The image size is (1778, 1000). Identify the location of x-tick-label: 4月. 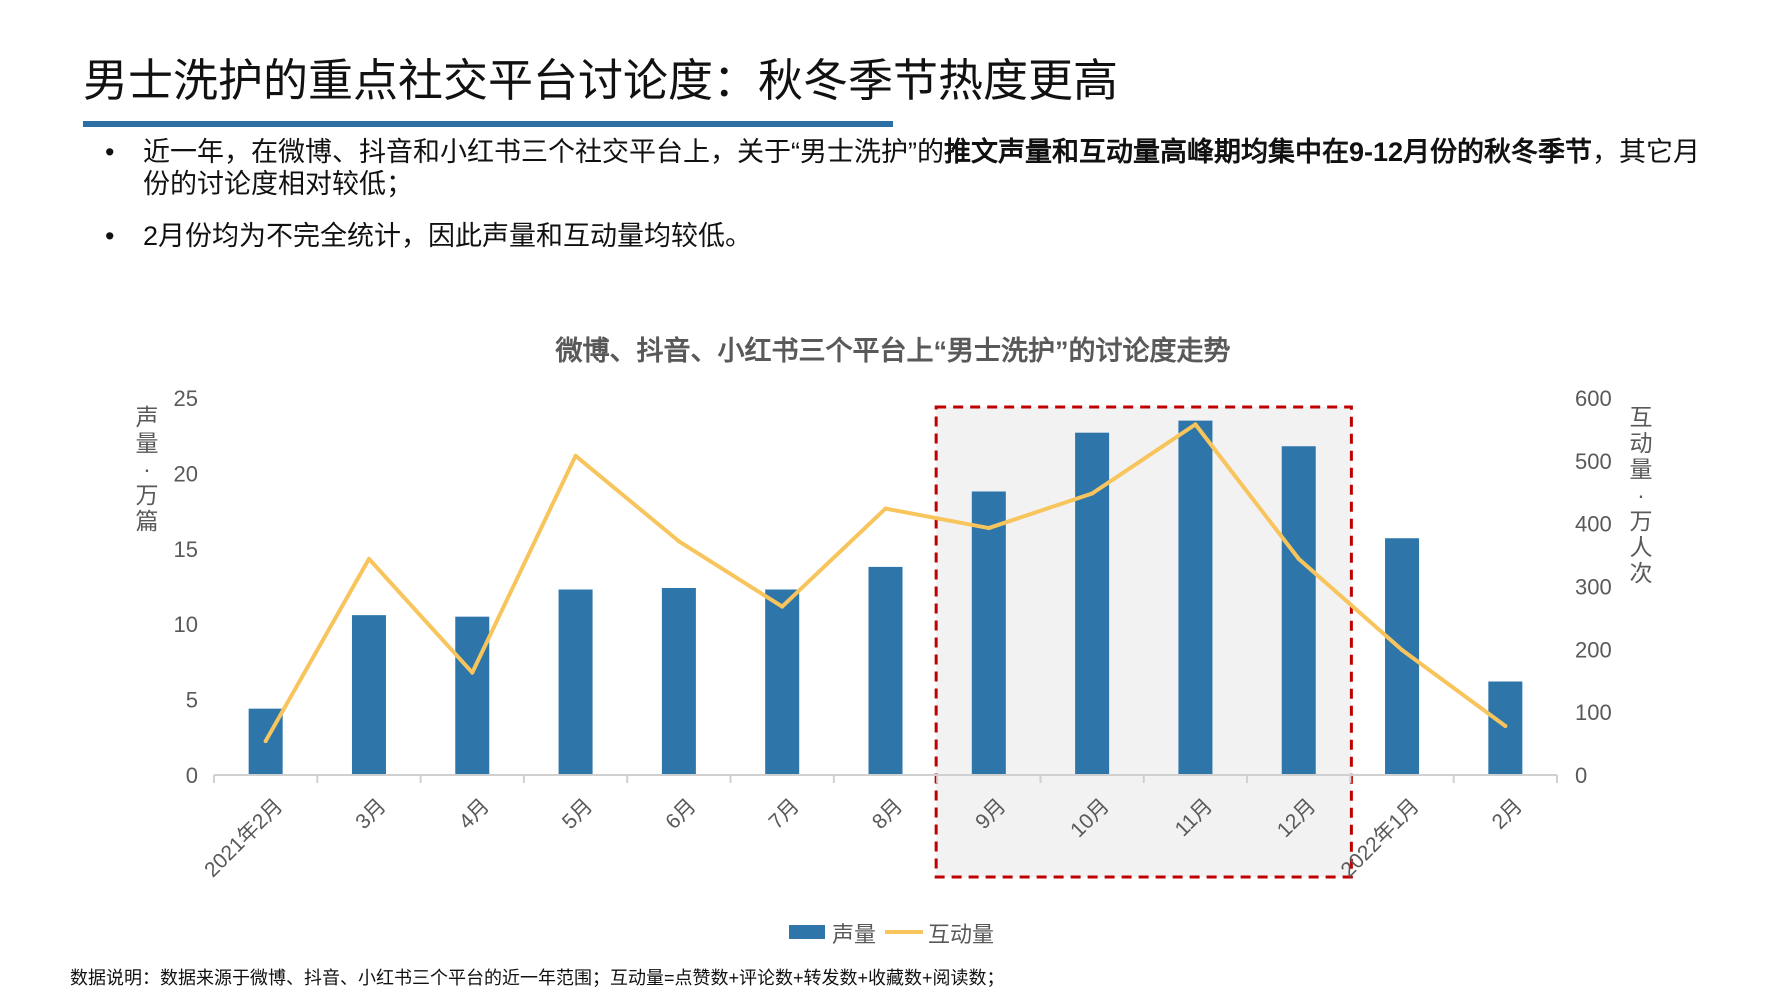
(474, 813).